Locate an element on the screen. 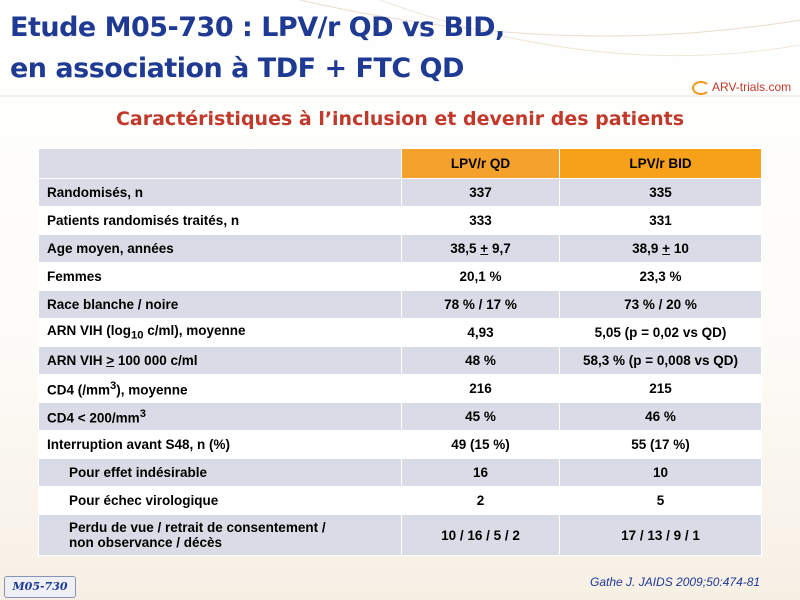 This screenshot has width=800, height=600. title: Etude M05-730 : LPV/r QD vs BID, is located at coordinates (257, 27).